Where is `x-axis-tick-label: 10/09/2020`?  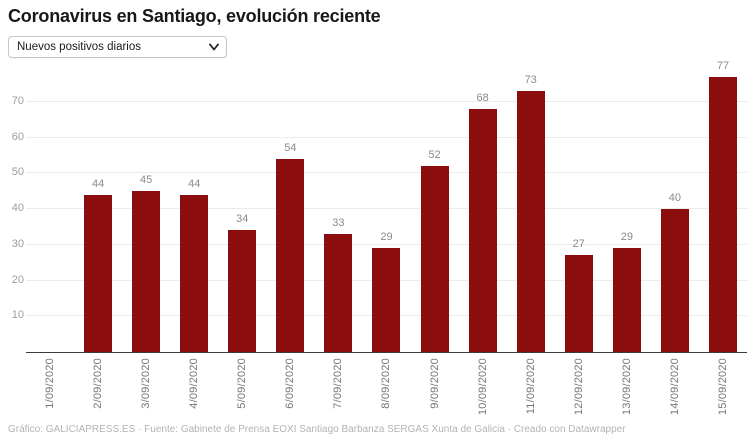
x-axis-tick-label: 10/09/2020 is located at coordinates (482, 387).